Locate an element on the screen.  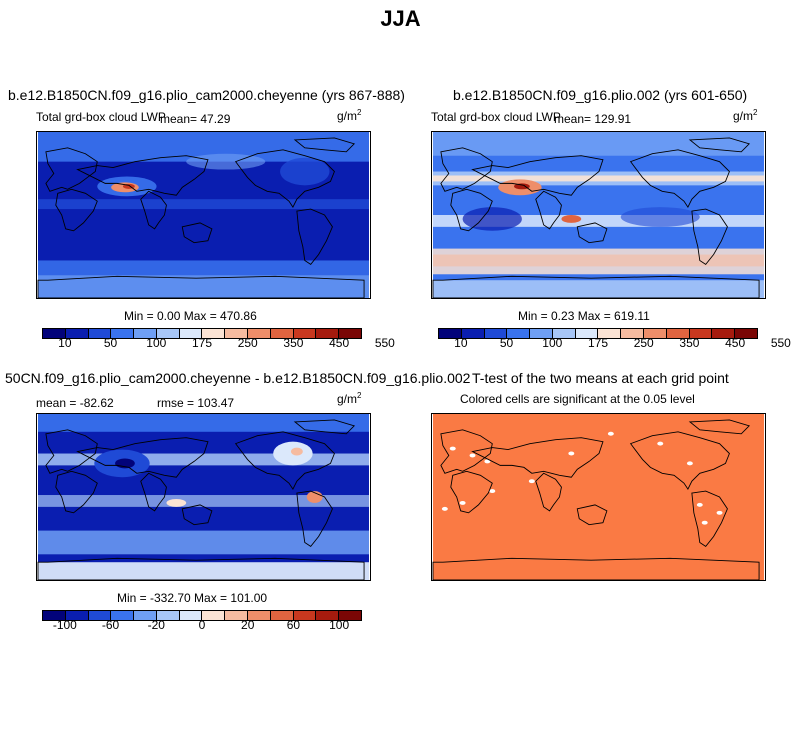
figure-title: JJA is located at coordinates (400, 18).